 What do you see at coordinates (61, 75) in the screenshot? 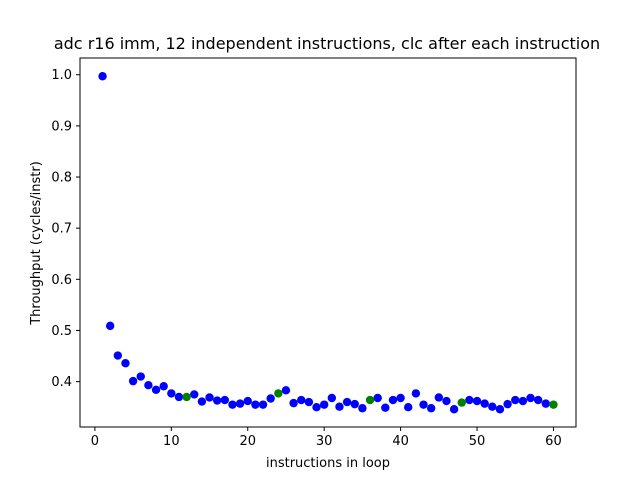
I see `y-tick-label: 1.0` at bounding box center [61, 75].